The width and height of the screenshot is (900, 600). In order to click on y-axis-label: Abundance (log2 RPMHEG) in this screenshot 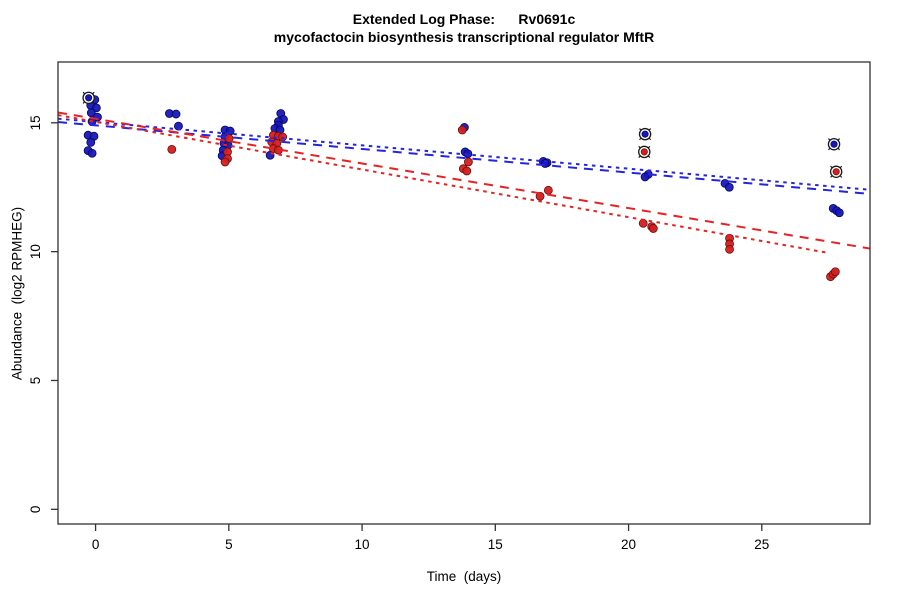, I will do `click(17, 293)`.